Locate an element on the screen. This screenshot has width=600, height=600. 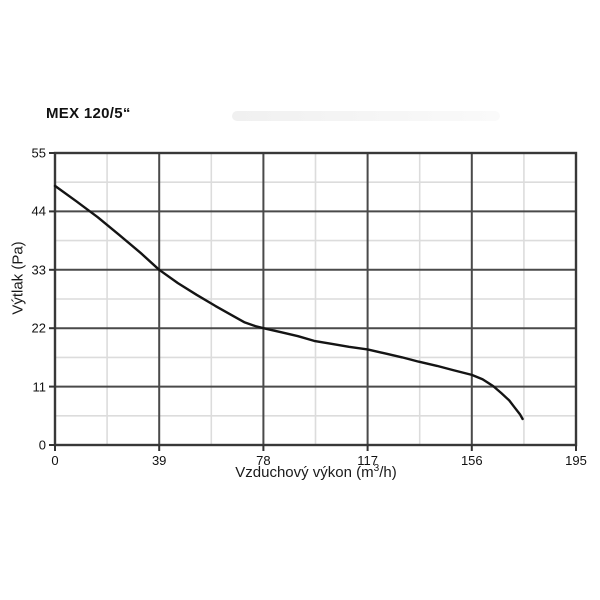
x-tick-label: 156 is located at coordinates (471, 460).